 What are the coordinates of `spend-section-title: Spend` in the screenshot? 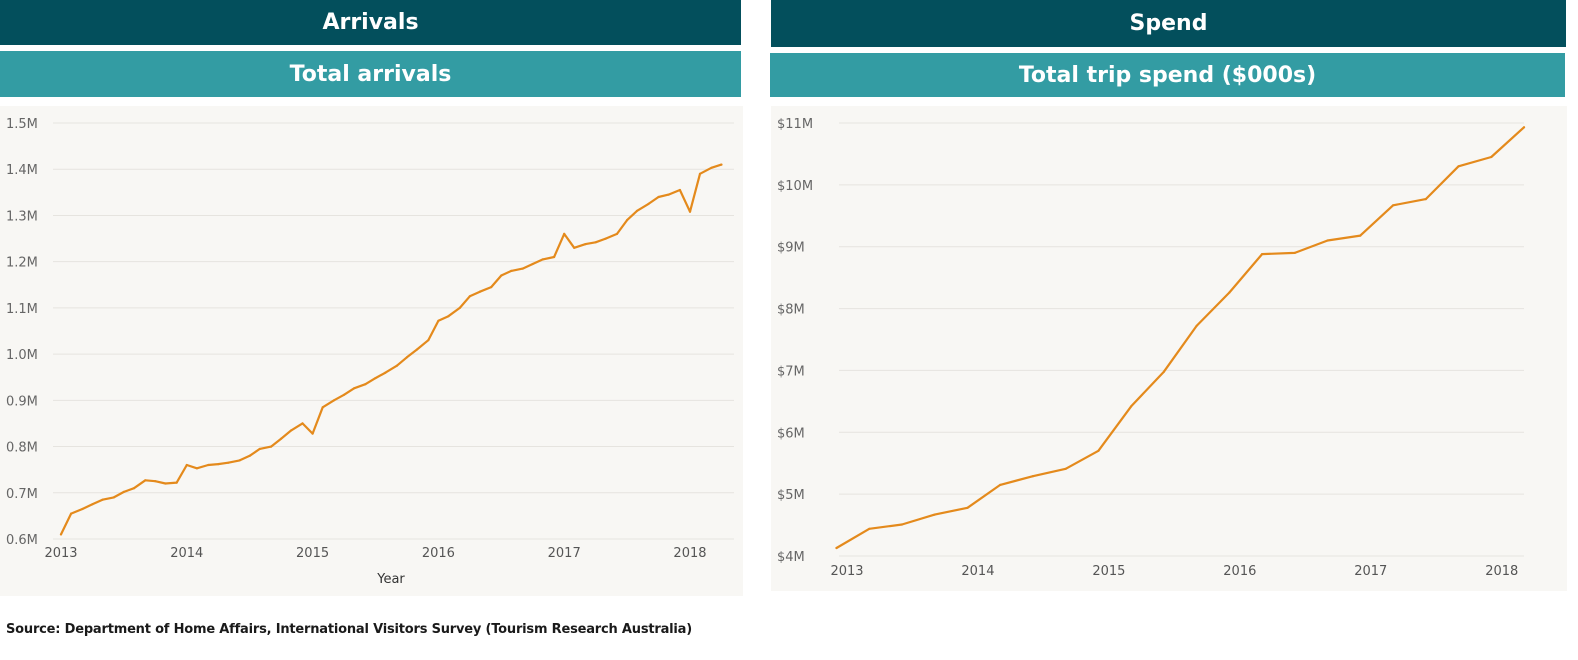 It's located at (1168, 23).